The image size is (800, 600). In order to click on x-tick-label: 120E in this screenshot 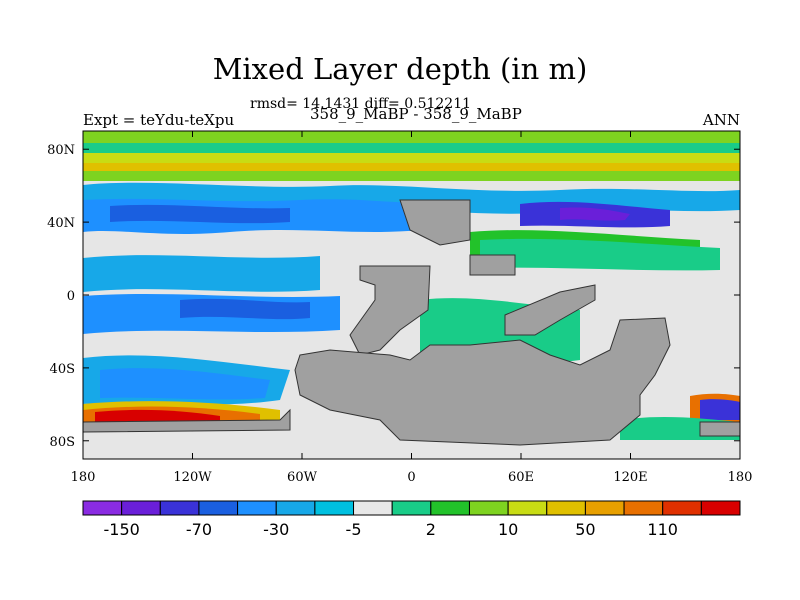, I will do `click(630, 477)`.